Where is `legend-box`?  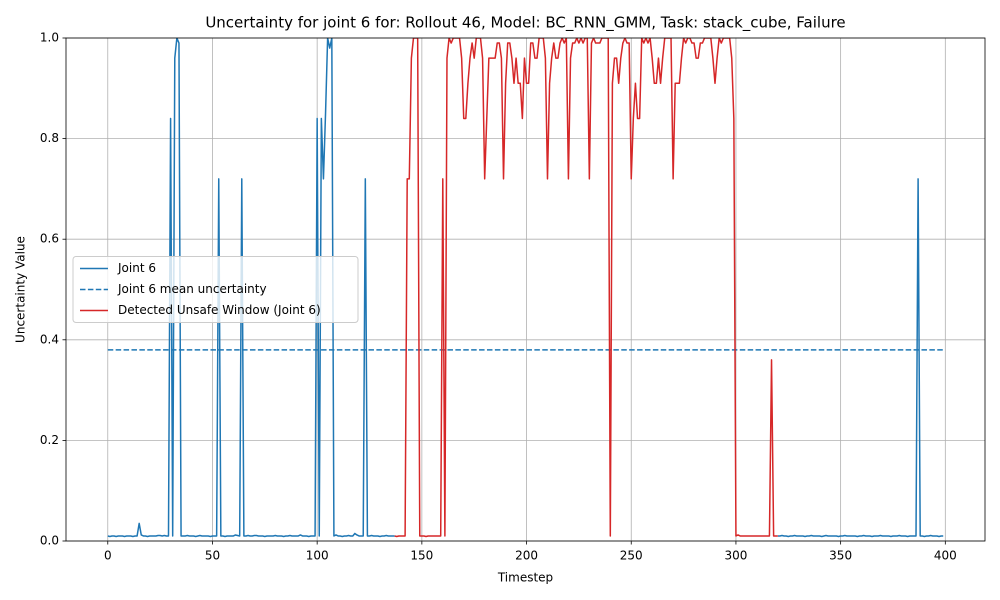 legend-box is located at coordinates (215, 289).